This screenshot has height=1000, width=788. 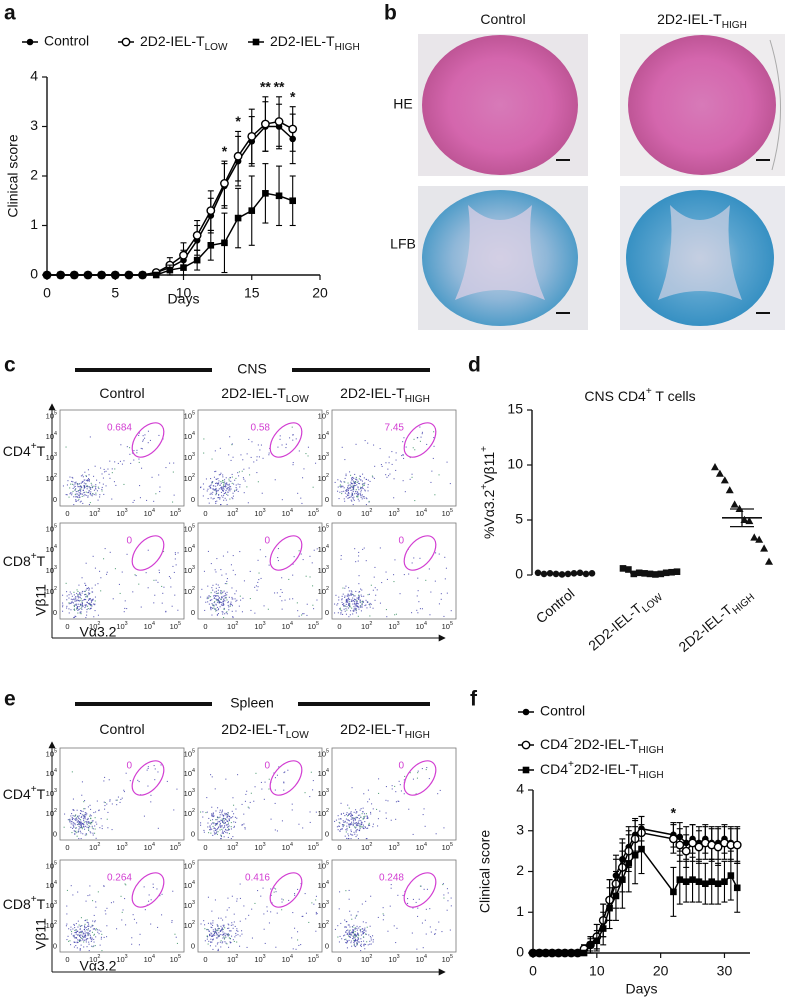 What do you see at coordinates (34, 175) in the screenshot?
I see `y-tick-label: 2` at bounding box center [34, 175].